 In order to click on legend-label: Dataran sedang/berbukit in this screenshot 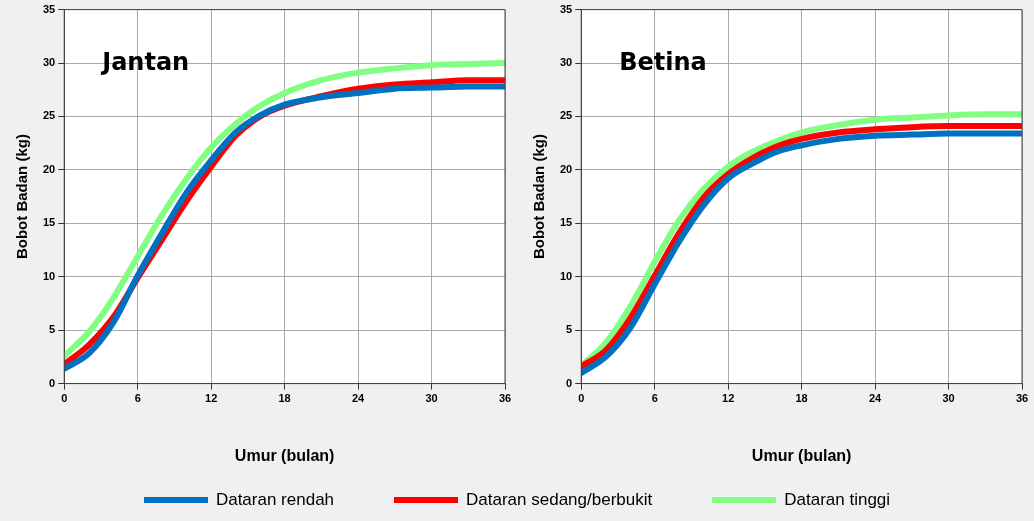, I will do `click(559, 499)`.